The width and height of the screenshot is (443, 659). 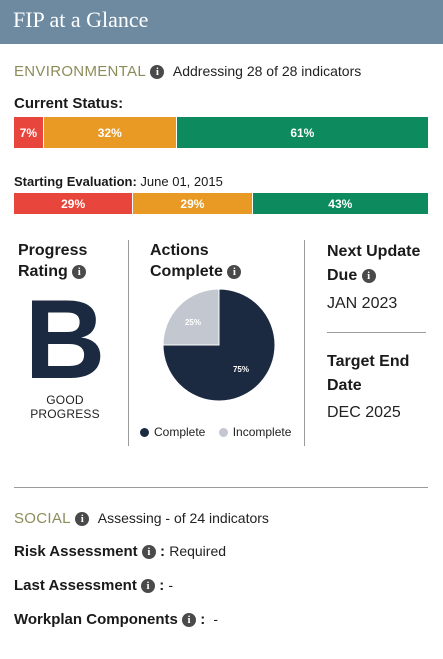 I want to click on section-divider, so click(x=221, y=487).